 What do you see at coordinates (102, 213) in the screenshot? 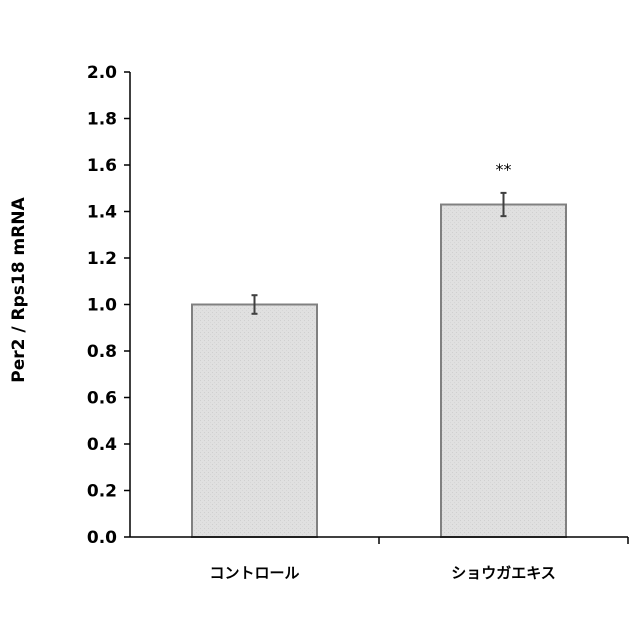
I see `y-tick-label-7: 1.4` at bounding box center [102, 213].